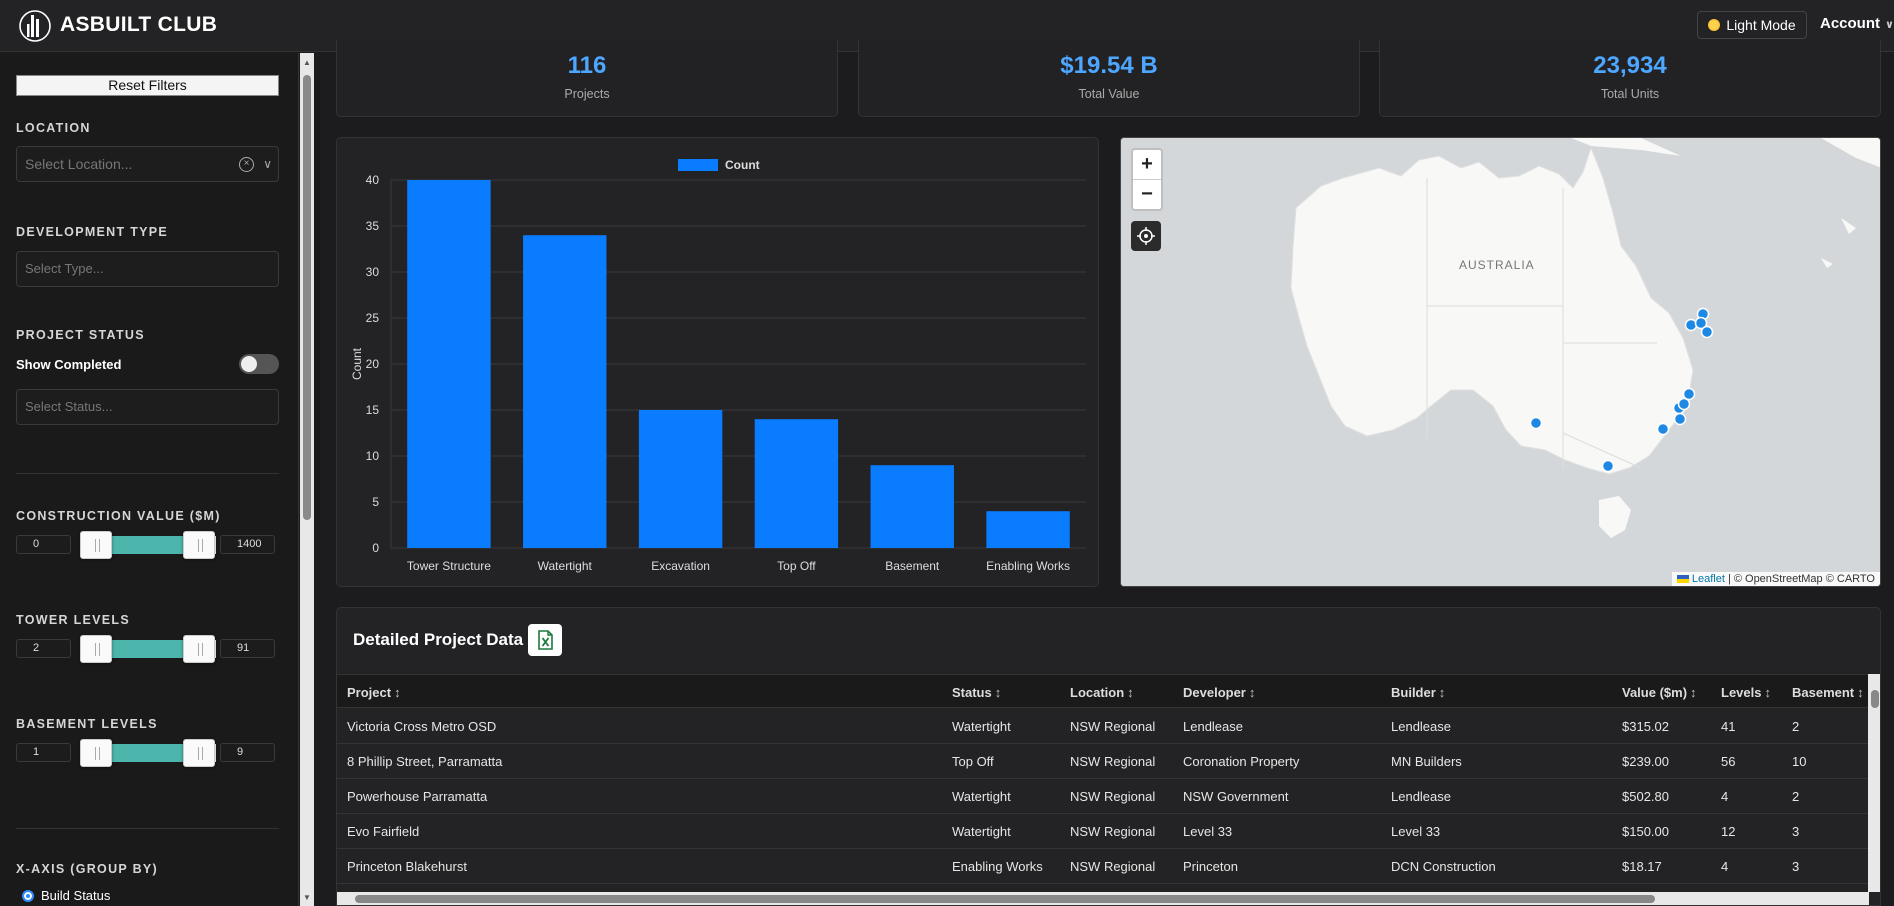 This screenshot has height=906, width=1894. What do you see at coordinates (425, 761) in the screenshot?
I see `cell-project: 8 Phillip Street, Parramatta` at bounding box center [425, 761].